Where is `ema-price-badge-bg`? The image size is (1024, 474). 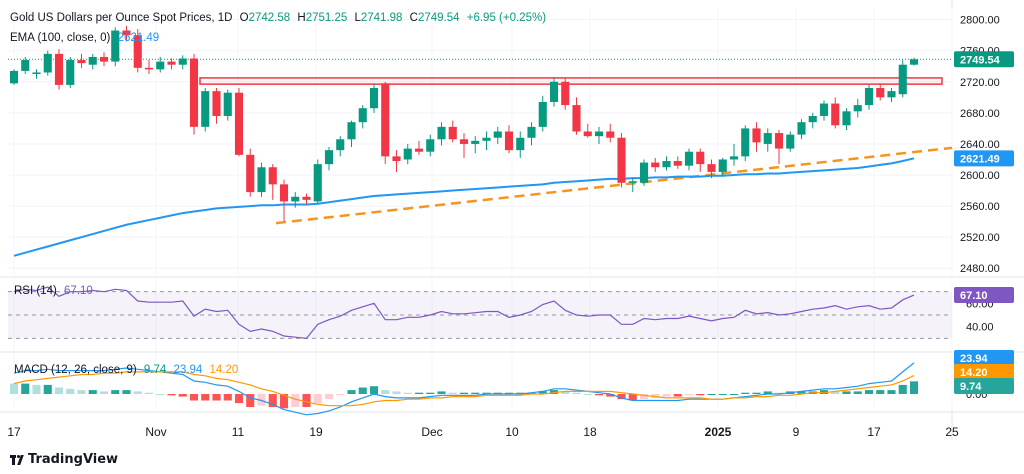
ema-price-badge-bg is located at coordinates (984, 158).